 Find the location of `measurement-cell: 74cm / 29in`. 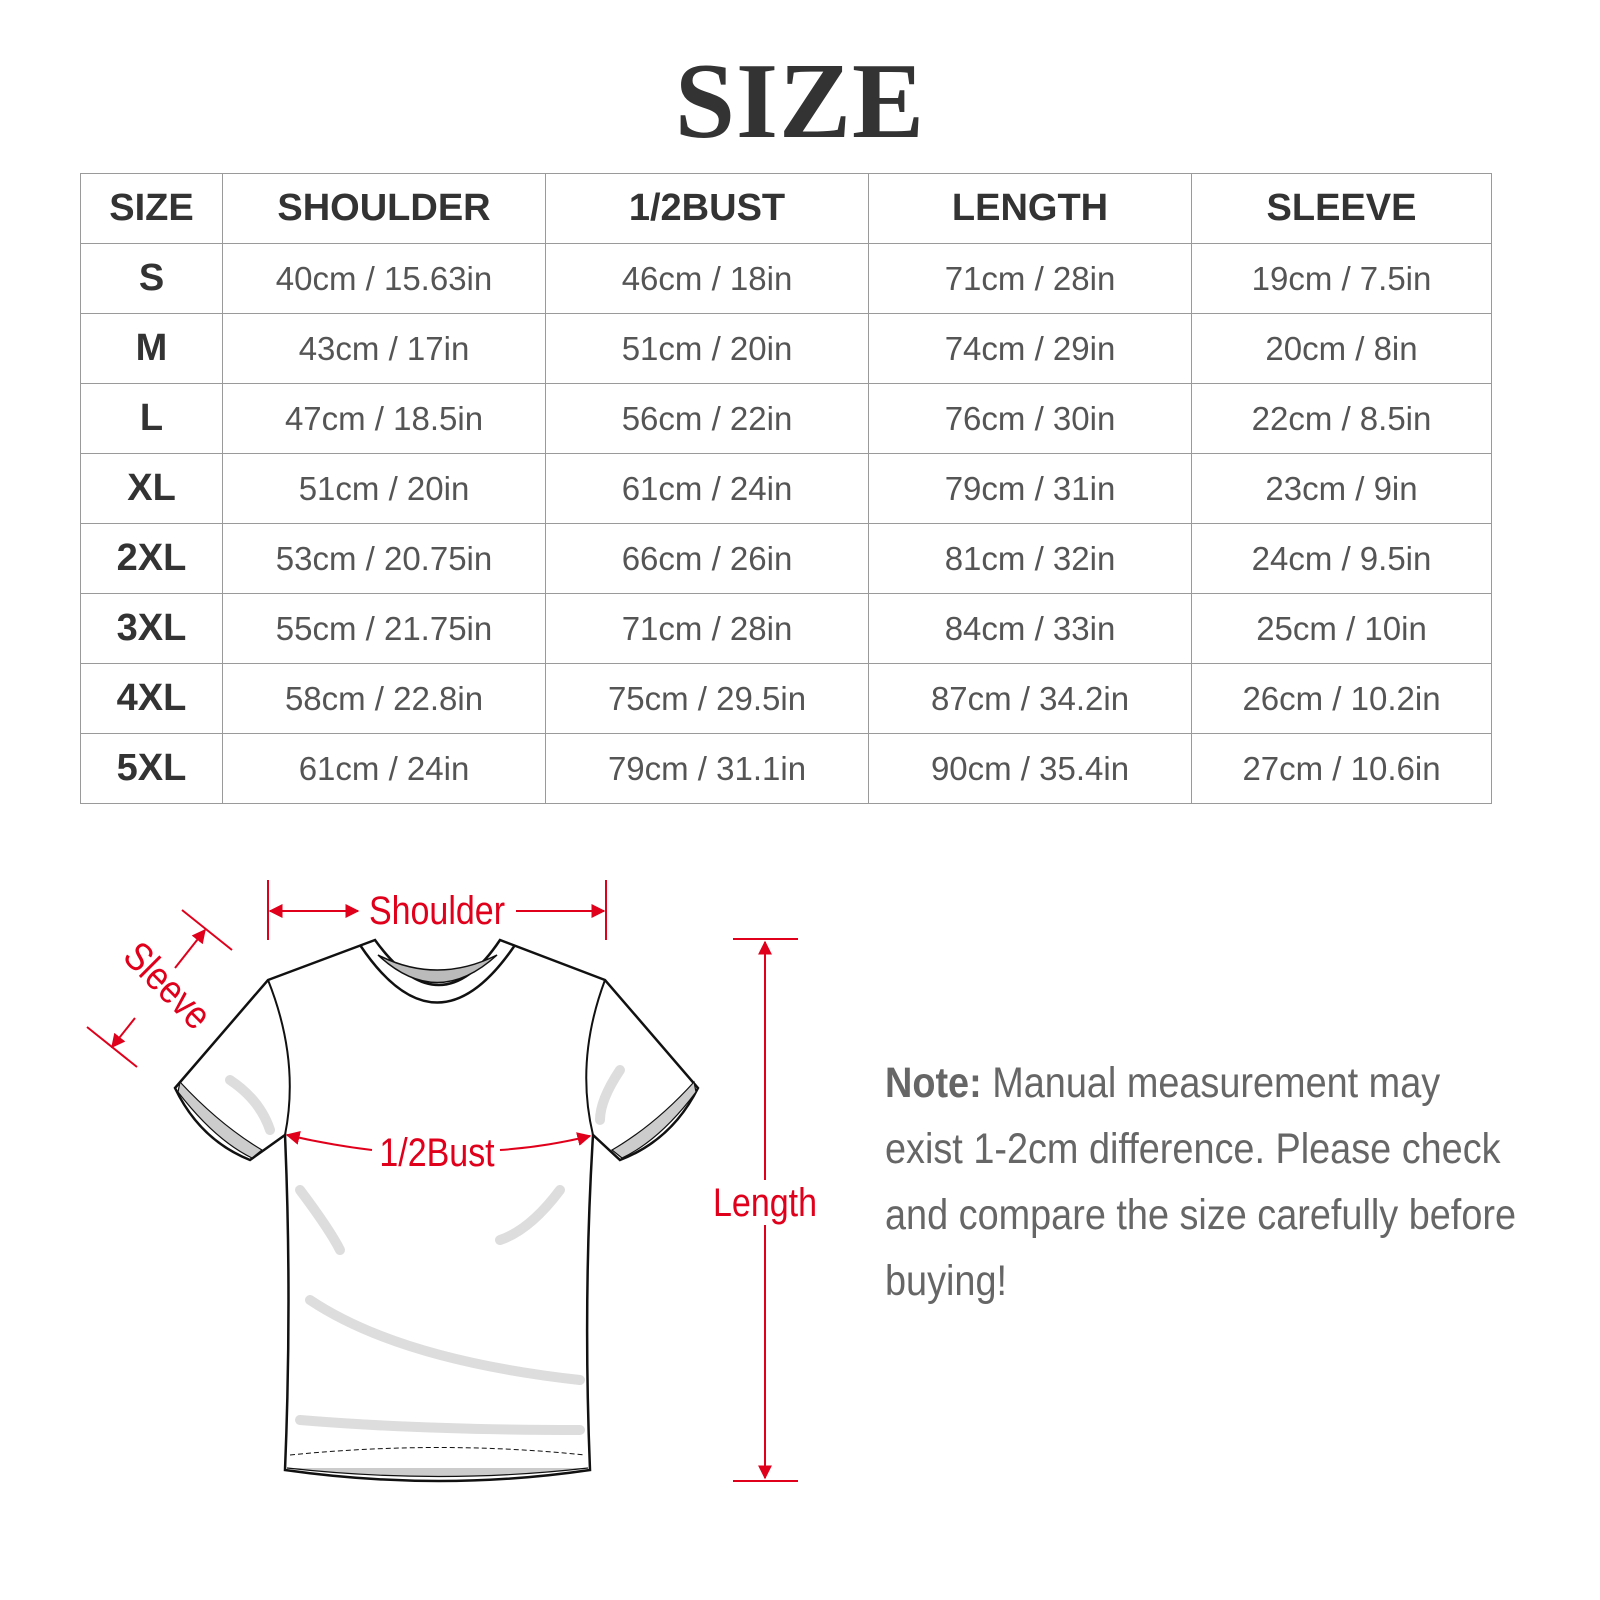

measurement-cell: 74cm / 29in is located at coordinates (1030, 348).